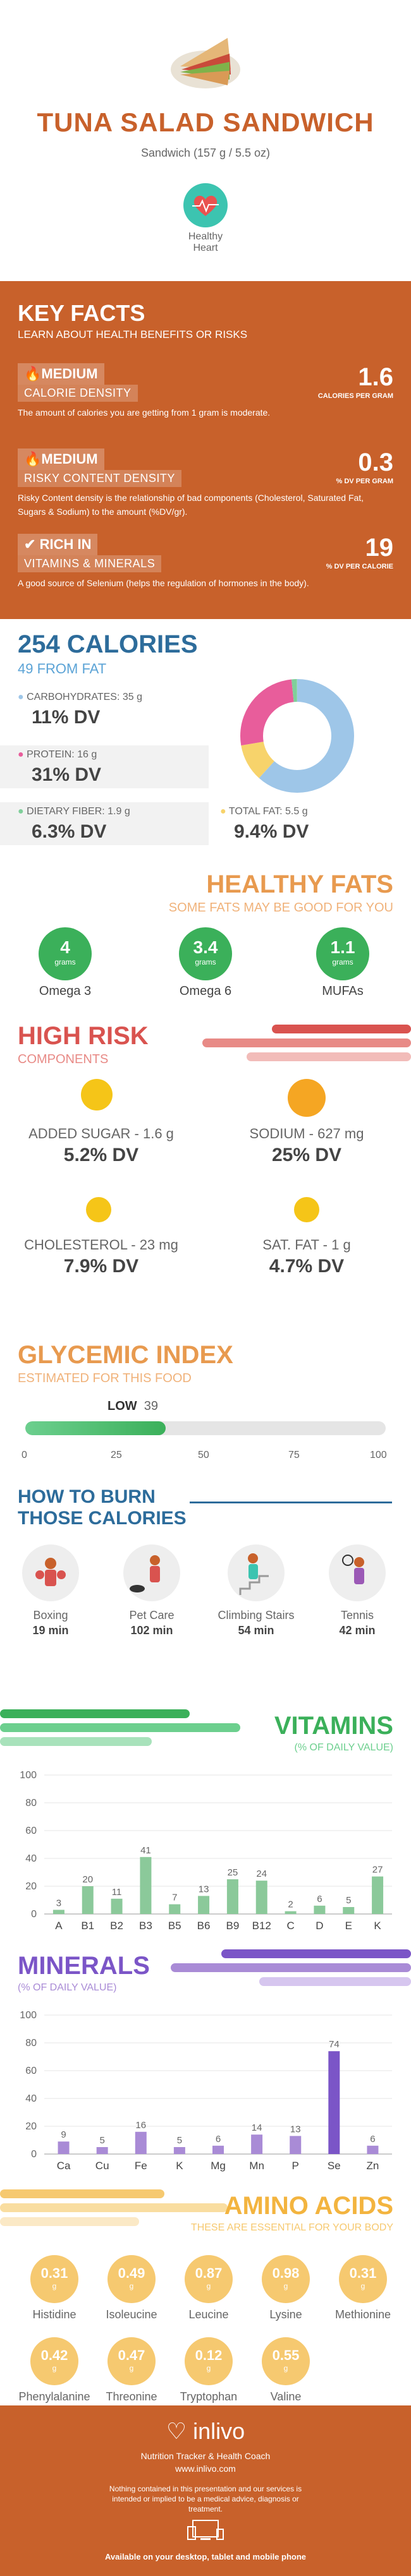 The height and width of the screenshot is (2576, 411). Describe the element at coordinates (343, 962) in the screenshot. I see `mufas-unit: grams` at that location.